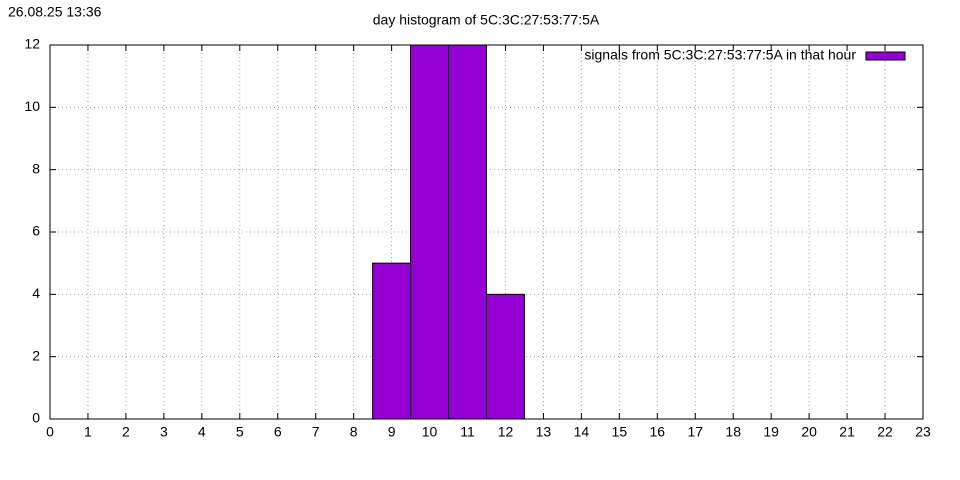 This screenshot has width=960, height=480. Describe the element at coordinates (658, 432) in the screenshot. I see `x-tick-label: 16` at that location.